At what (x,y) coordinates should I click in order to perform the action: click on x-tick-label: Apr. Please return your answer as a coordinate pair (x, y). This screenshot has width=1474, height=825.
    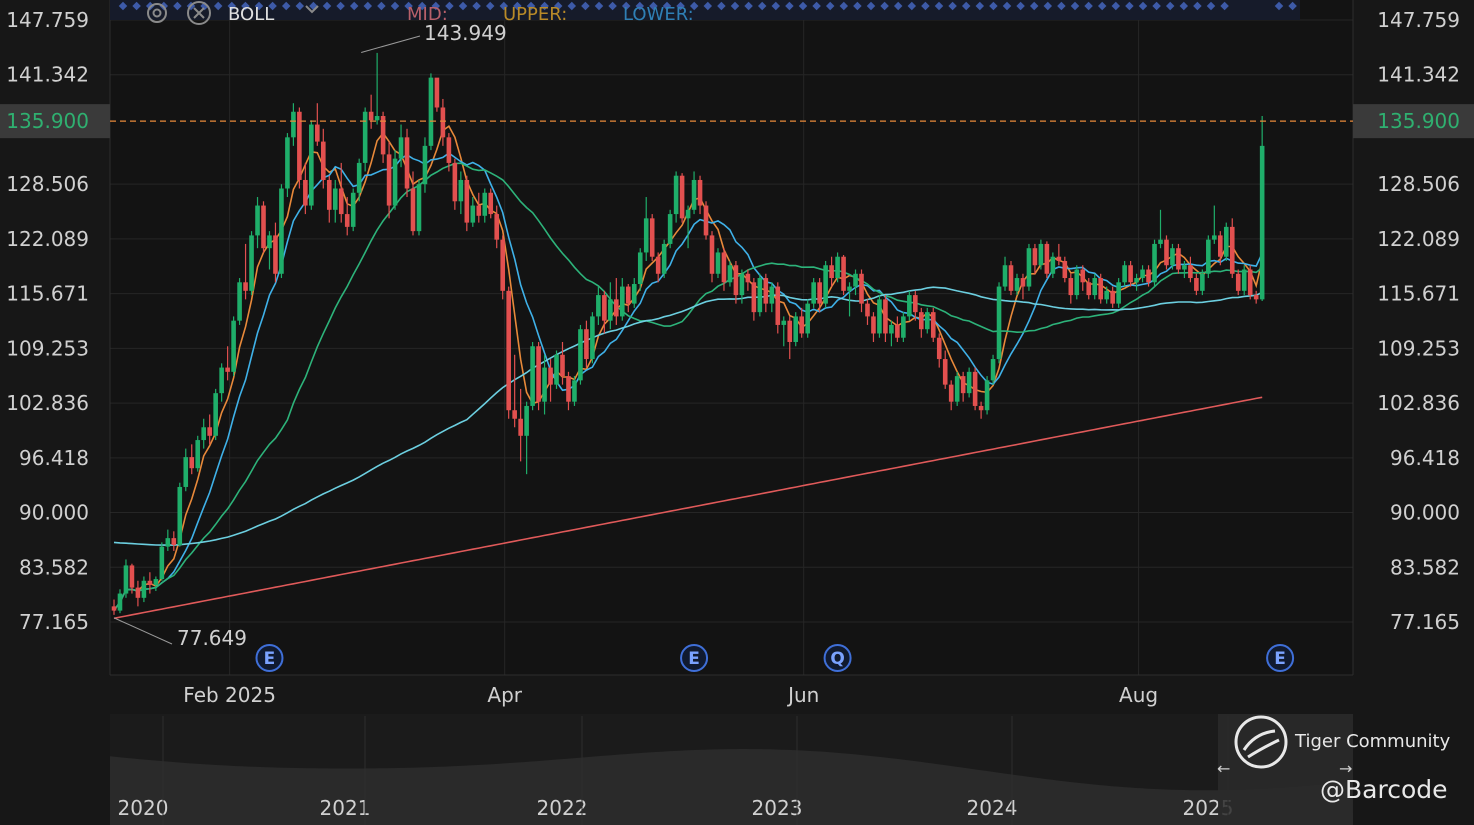
    Looking at the image, I should click on (504, 695).